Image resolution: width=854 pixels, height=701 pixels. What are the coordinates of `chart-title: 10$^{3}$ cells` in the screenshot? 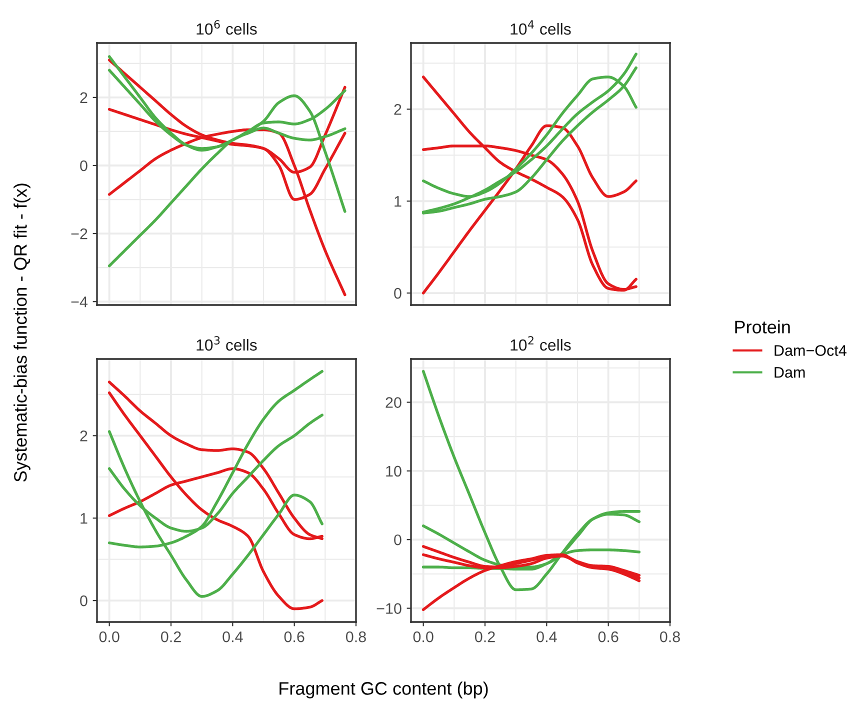 It's located at (226, 343).